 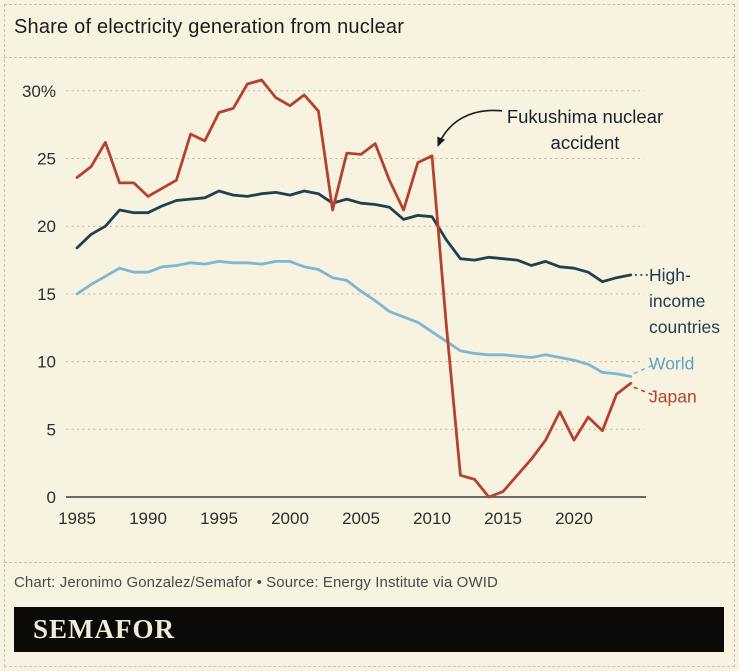 What do you see at coordinates (574, 518) in the screenshot?
I see `x-axis-label: 2020` at bounding box center [574, 518].